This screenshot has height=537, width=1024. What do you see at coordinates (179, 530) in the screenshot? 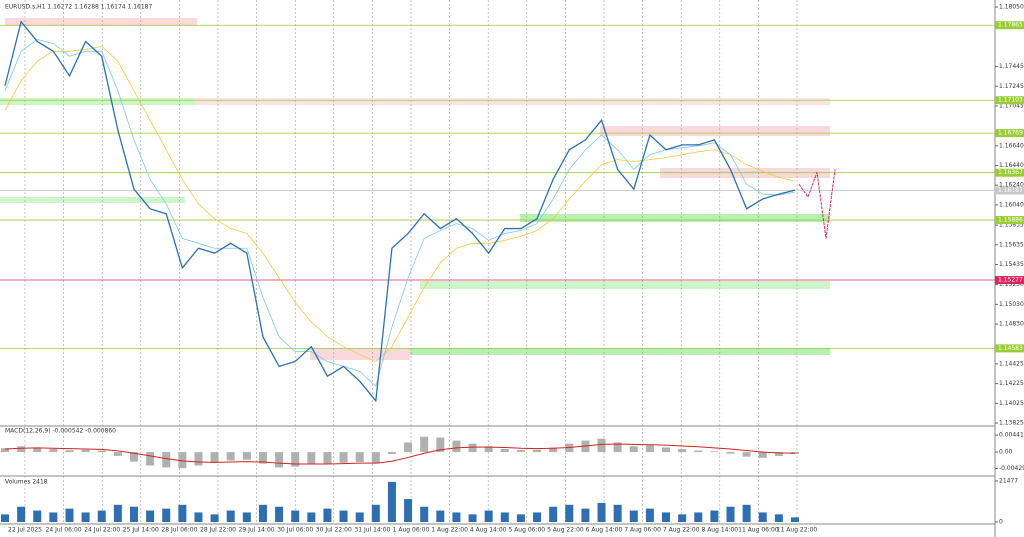
I see `x-tick-label: 28 Jul 06:00` at bounding box center [179, 530].